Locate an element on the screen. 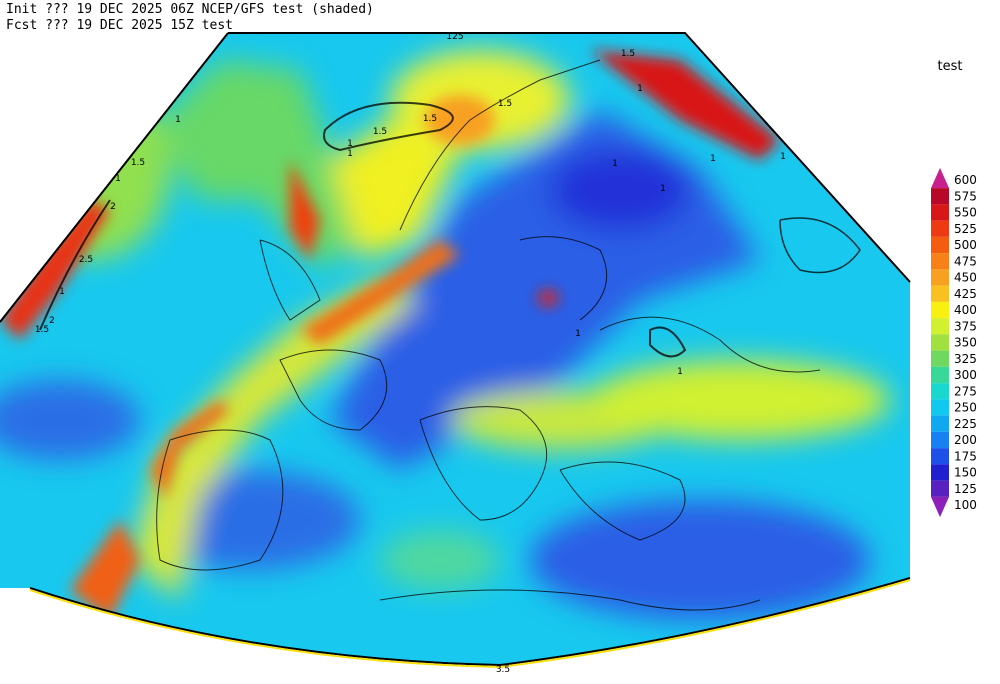  colorbar-label: 600 is located at coordinates (965, 180).